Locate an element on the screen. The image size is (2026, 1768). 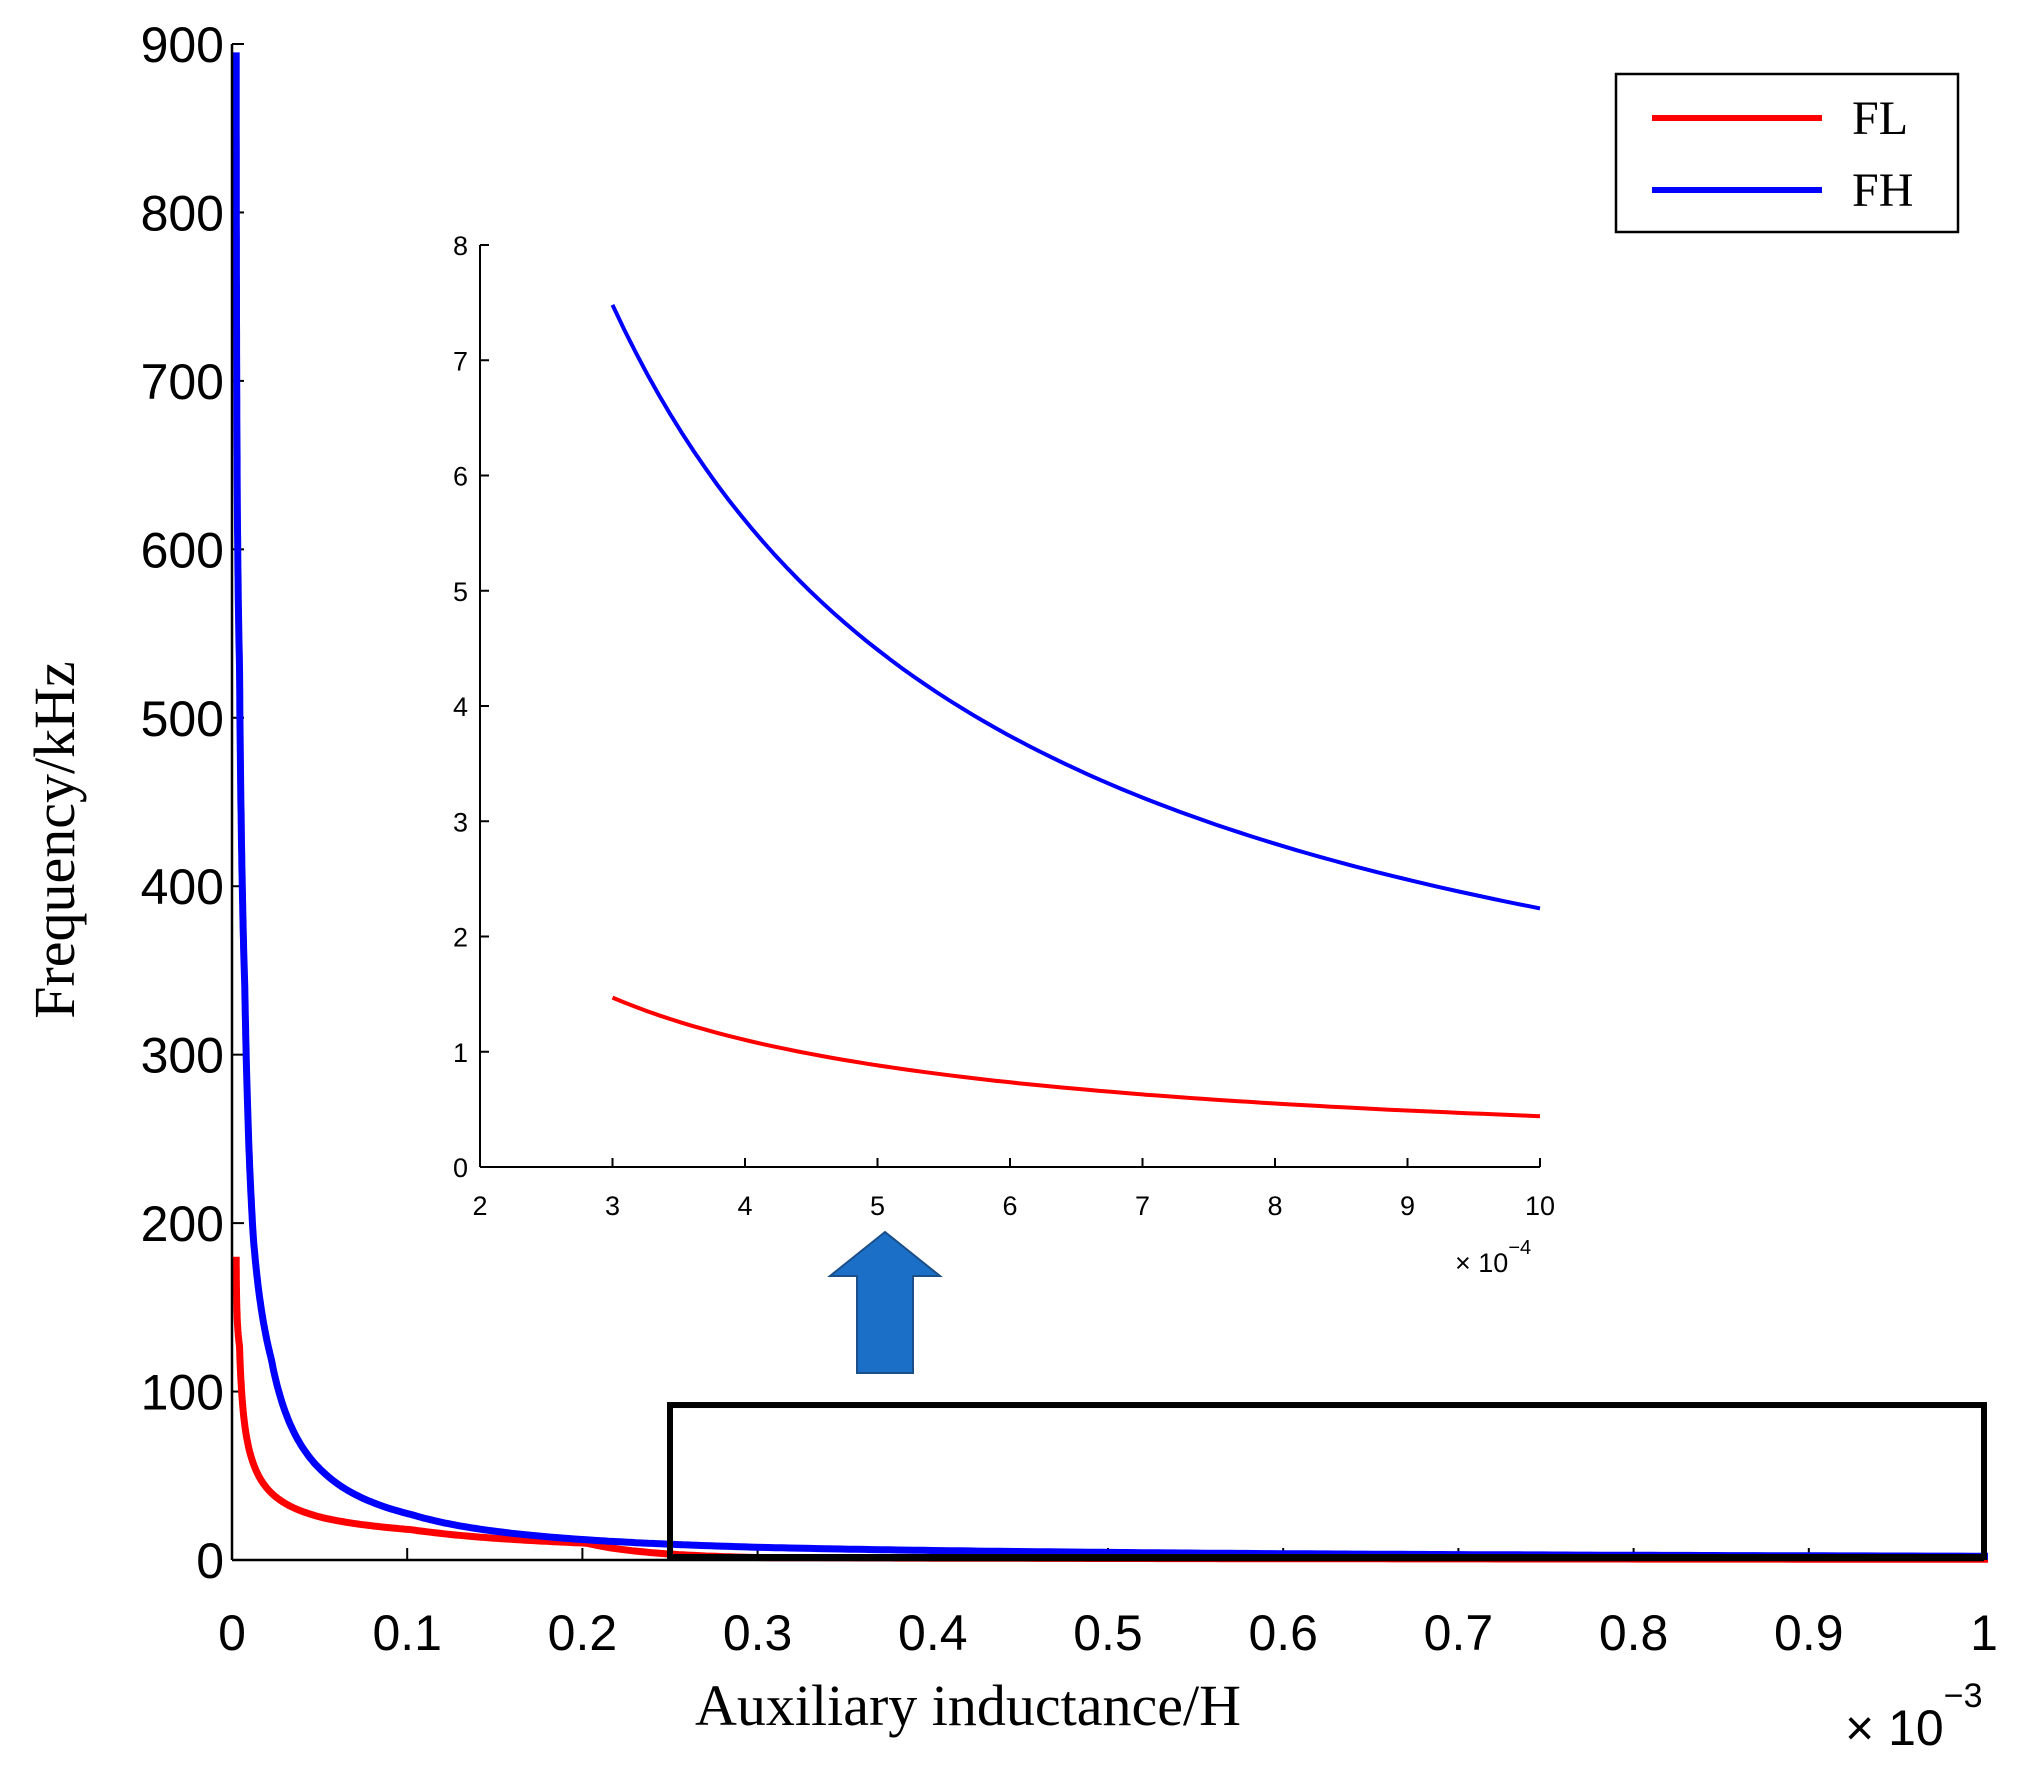
y-tick-label: 200 is located at coordinates (182, 1224).